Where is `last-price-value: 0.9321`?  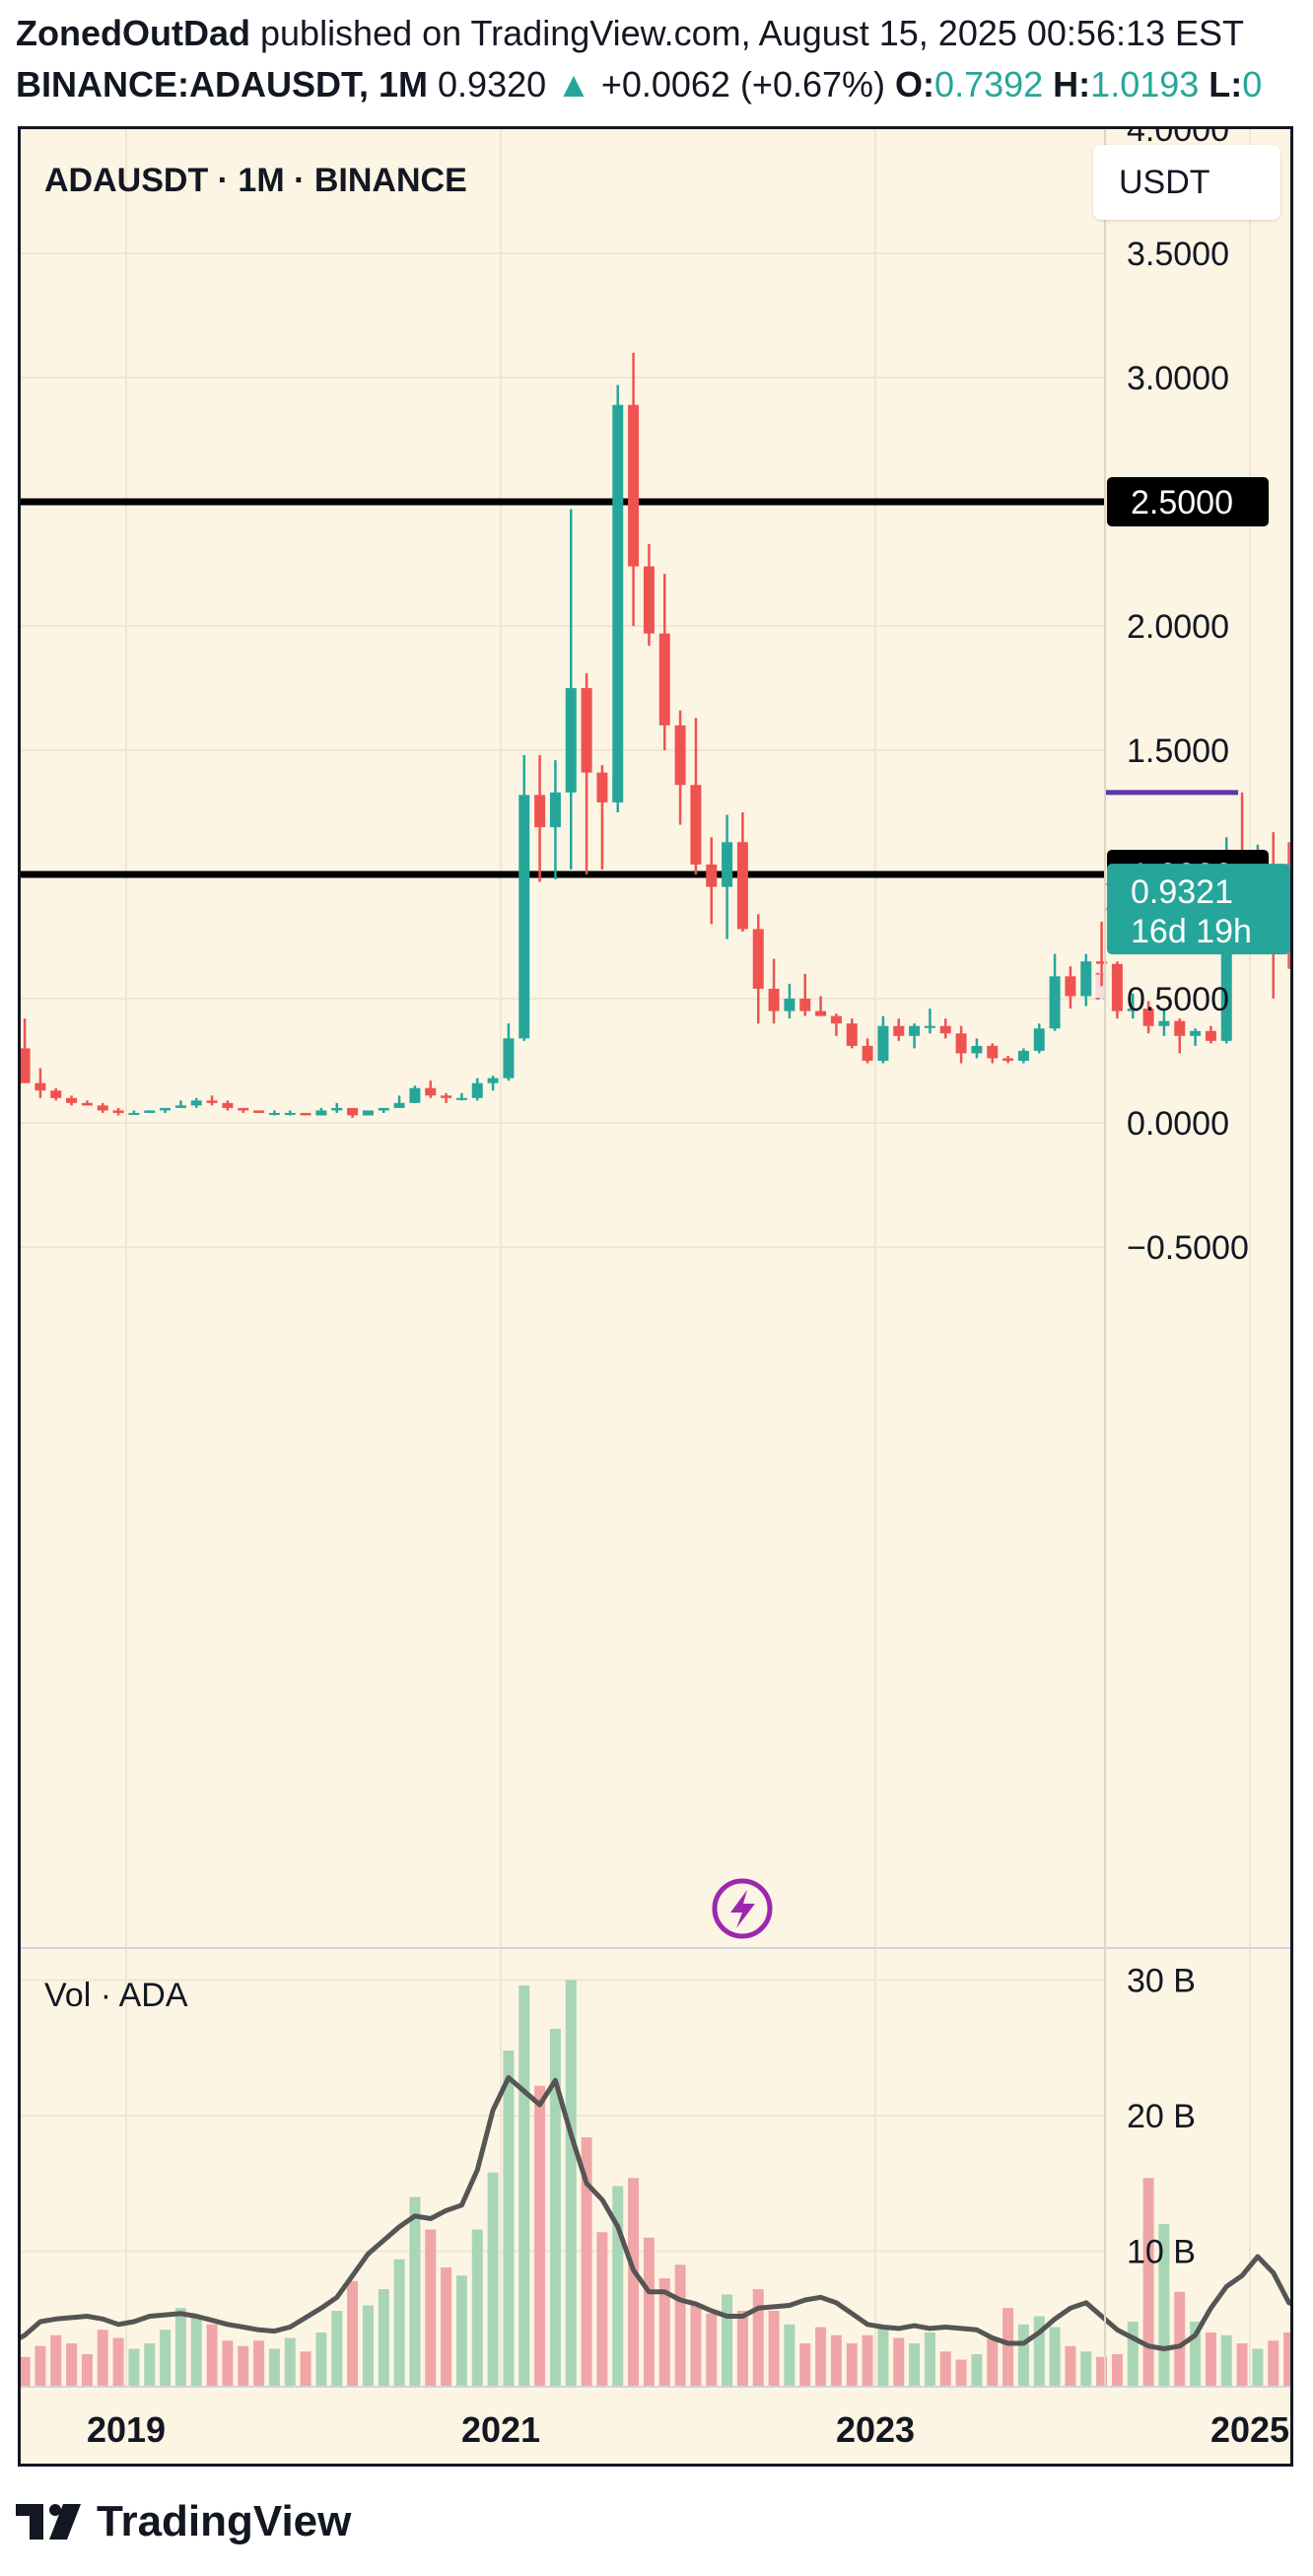
last-price-value: 0.9321 is located at coordinates (1182, 892).